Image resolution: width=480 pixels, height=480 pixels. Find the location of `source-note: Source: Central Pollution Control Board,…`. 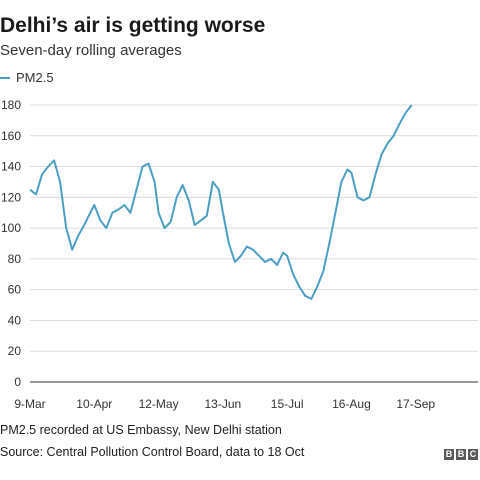

source-note: Source: Central Pollution Control Board,… is located at coordinates (152, 452).